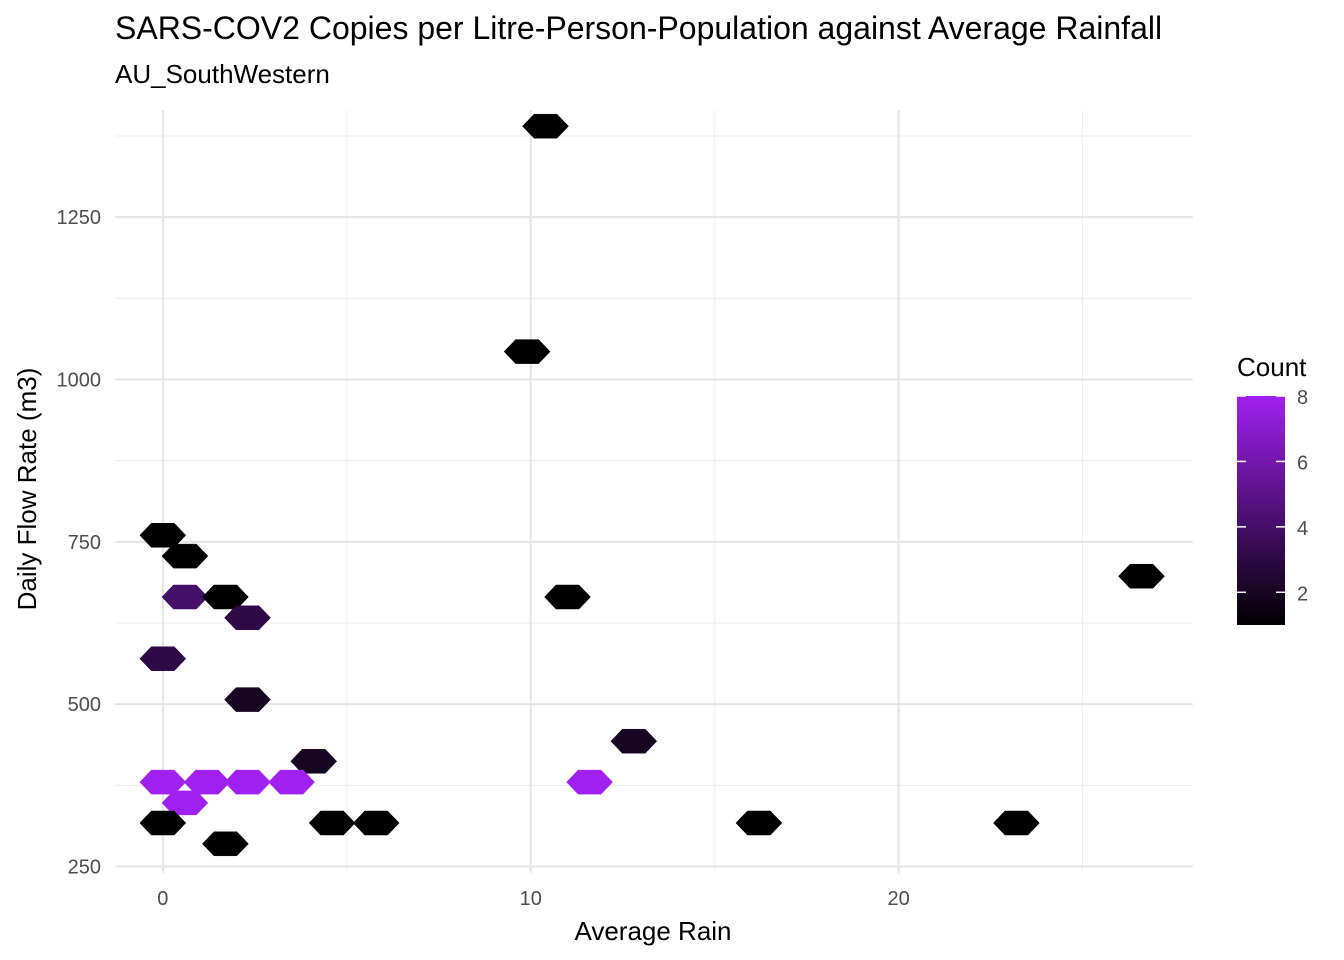  Describe the element at coordinates (162, 899) in the screenshot. I see `x-tick-label: 0` at that location.